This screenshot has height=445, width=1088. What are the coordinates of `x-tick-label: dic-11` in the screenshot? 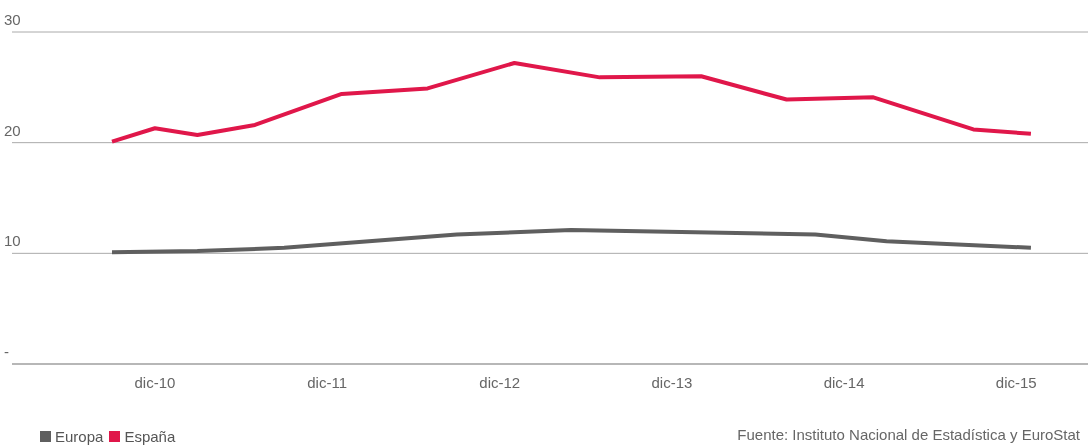 It's located at (327, 382).